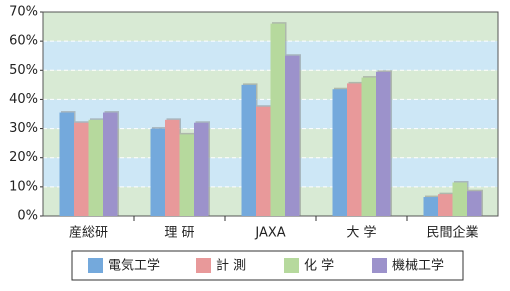 The width and height of the screenshot is (510, 291). I want to click on x-tick-label: 民間企業, so click(452, 233).